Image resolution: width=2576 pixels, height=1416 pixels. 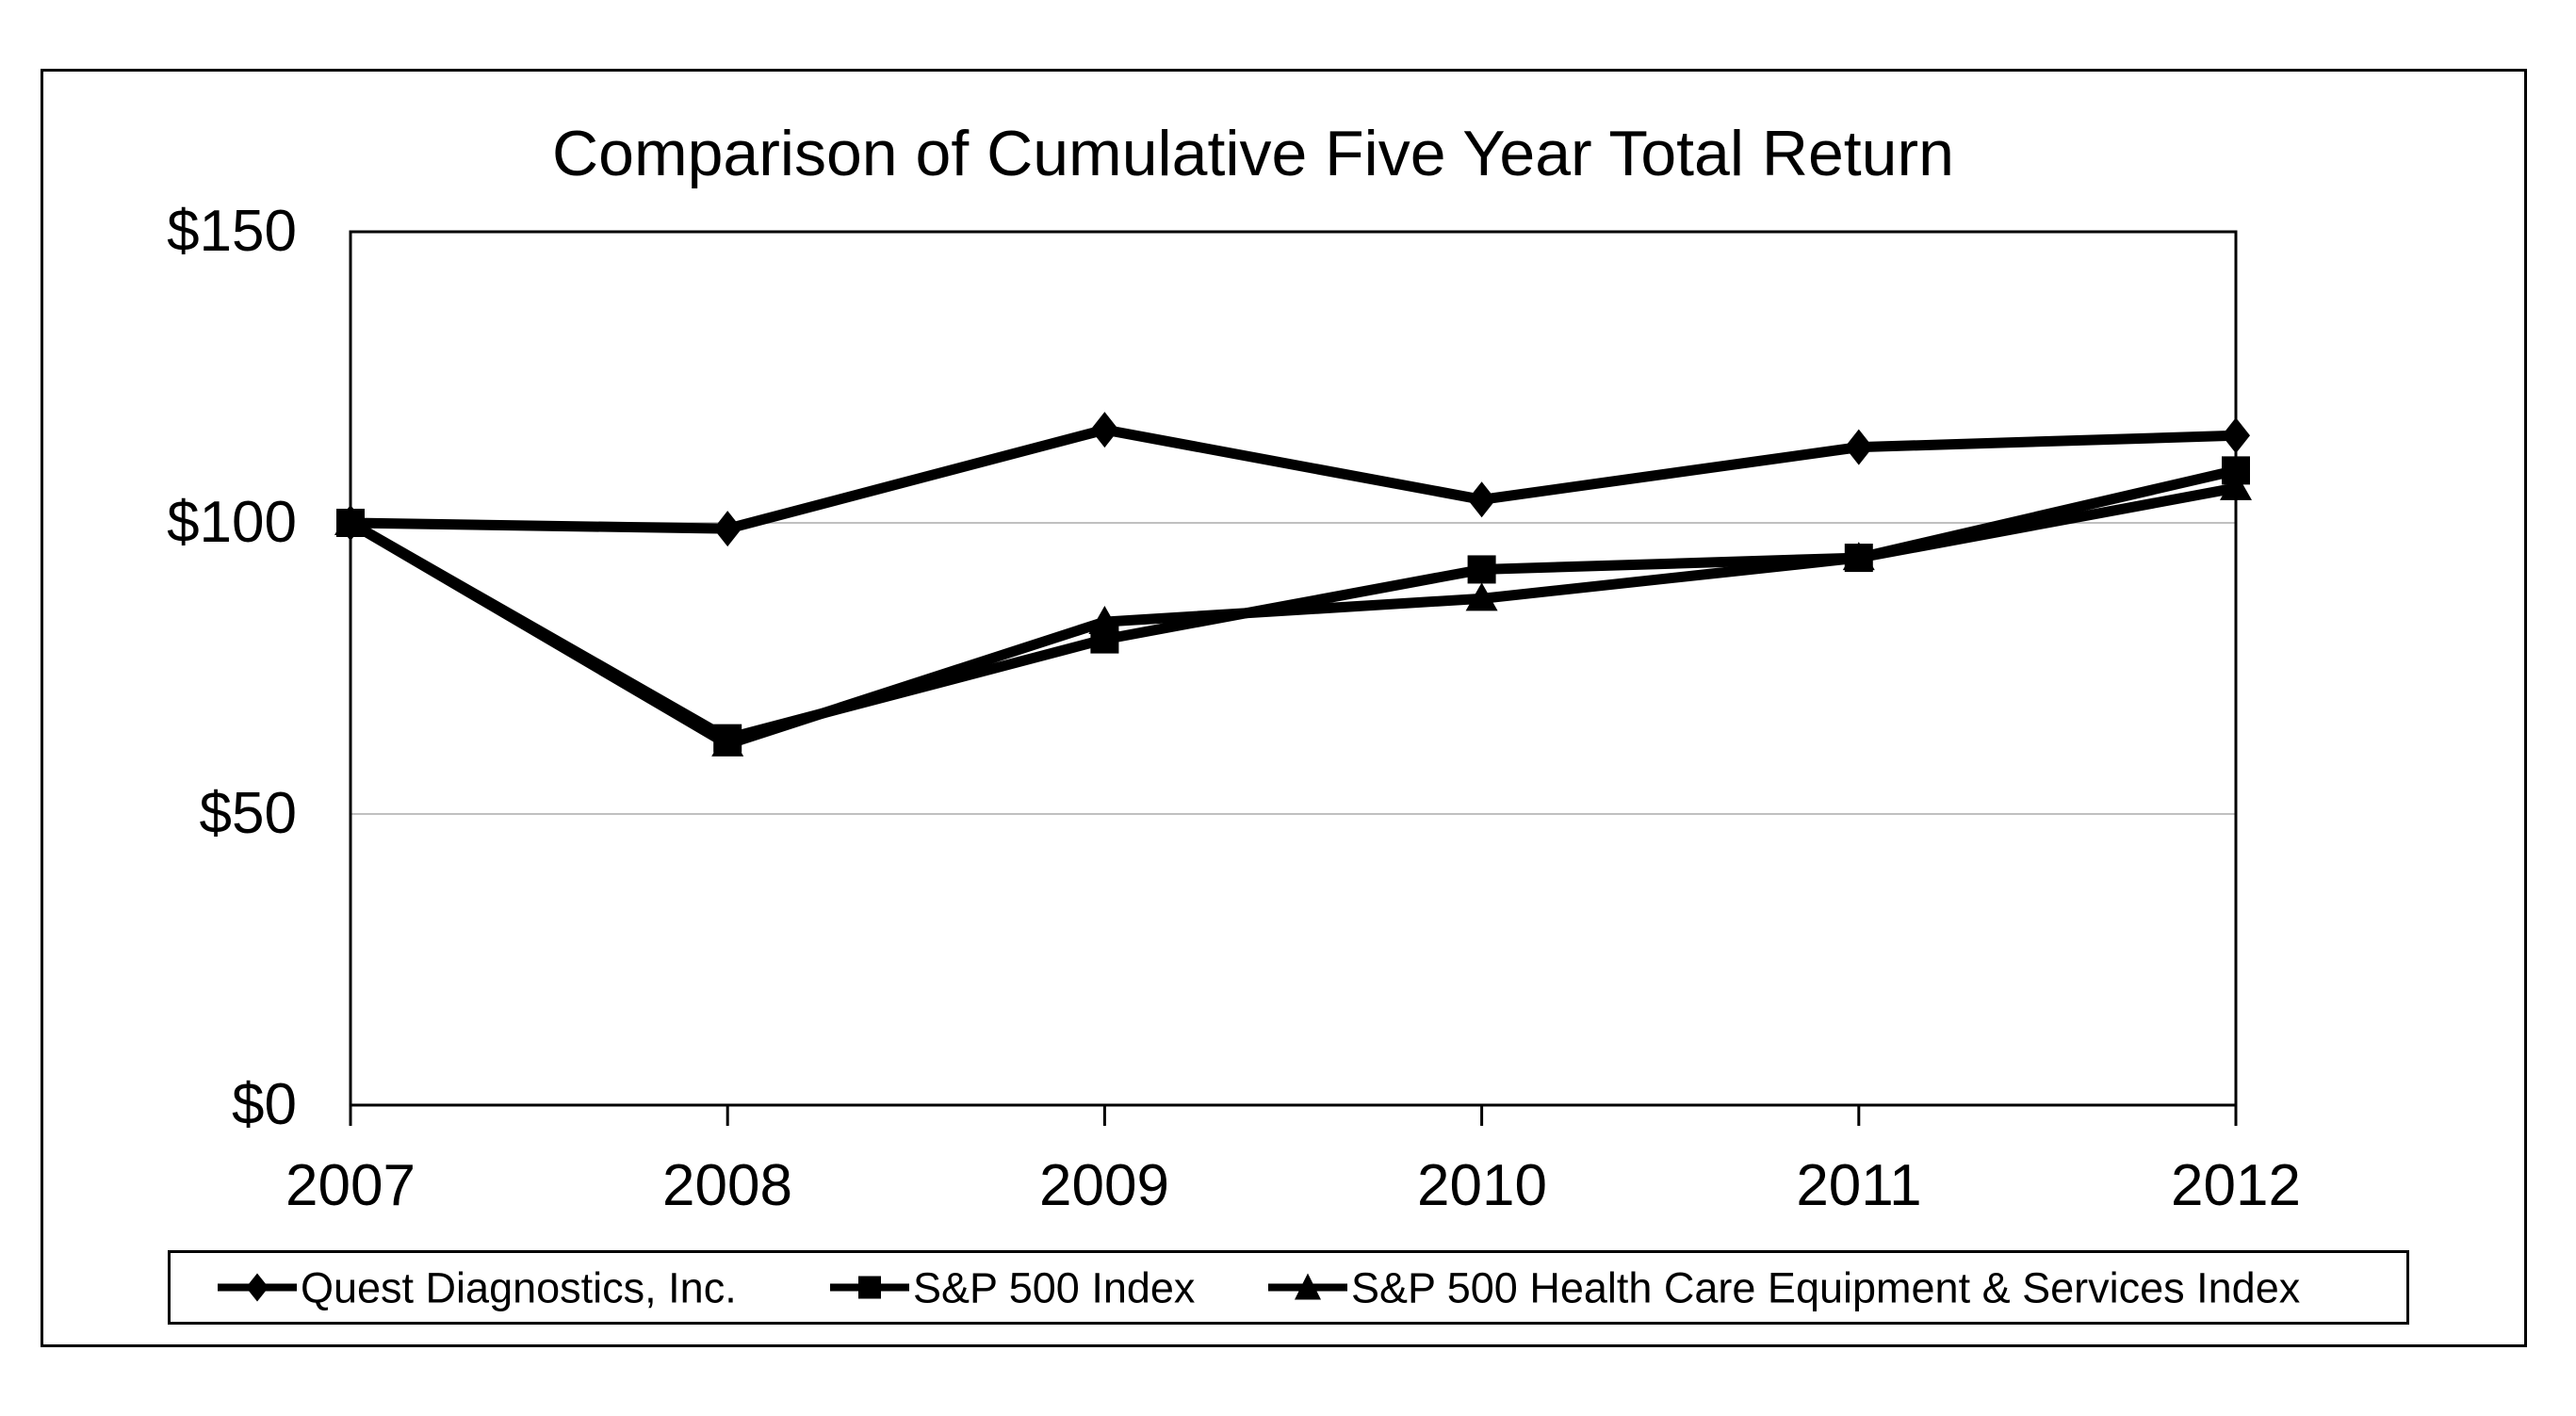 What do you see at coordinates (1307, 1286) in the screenshot?
I see `triangle-marker-icon` at bounding box center [1307, 1286].